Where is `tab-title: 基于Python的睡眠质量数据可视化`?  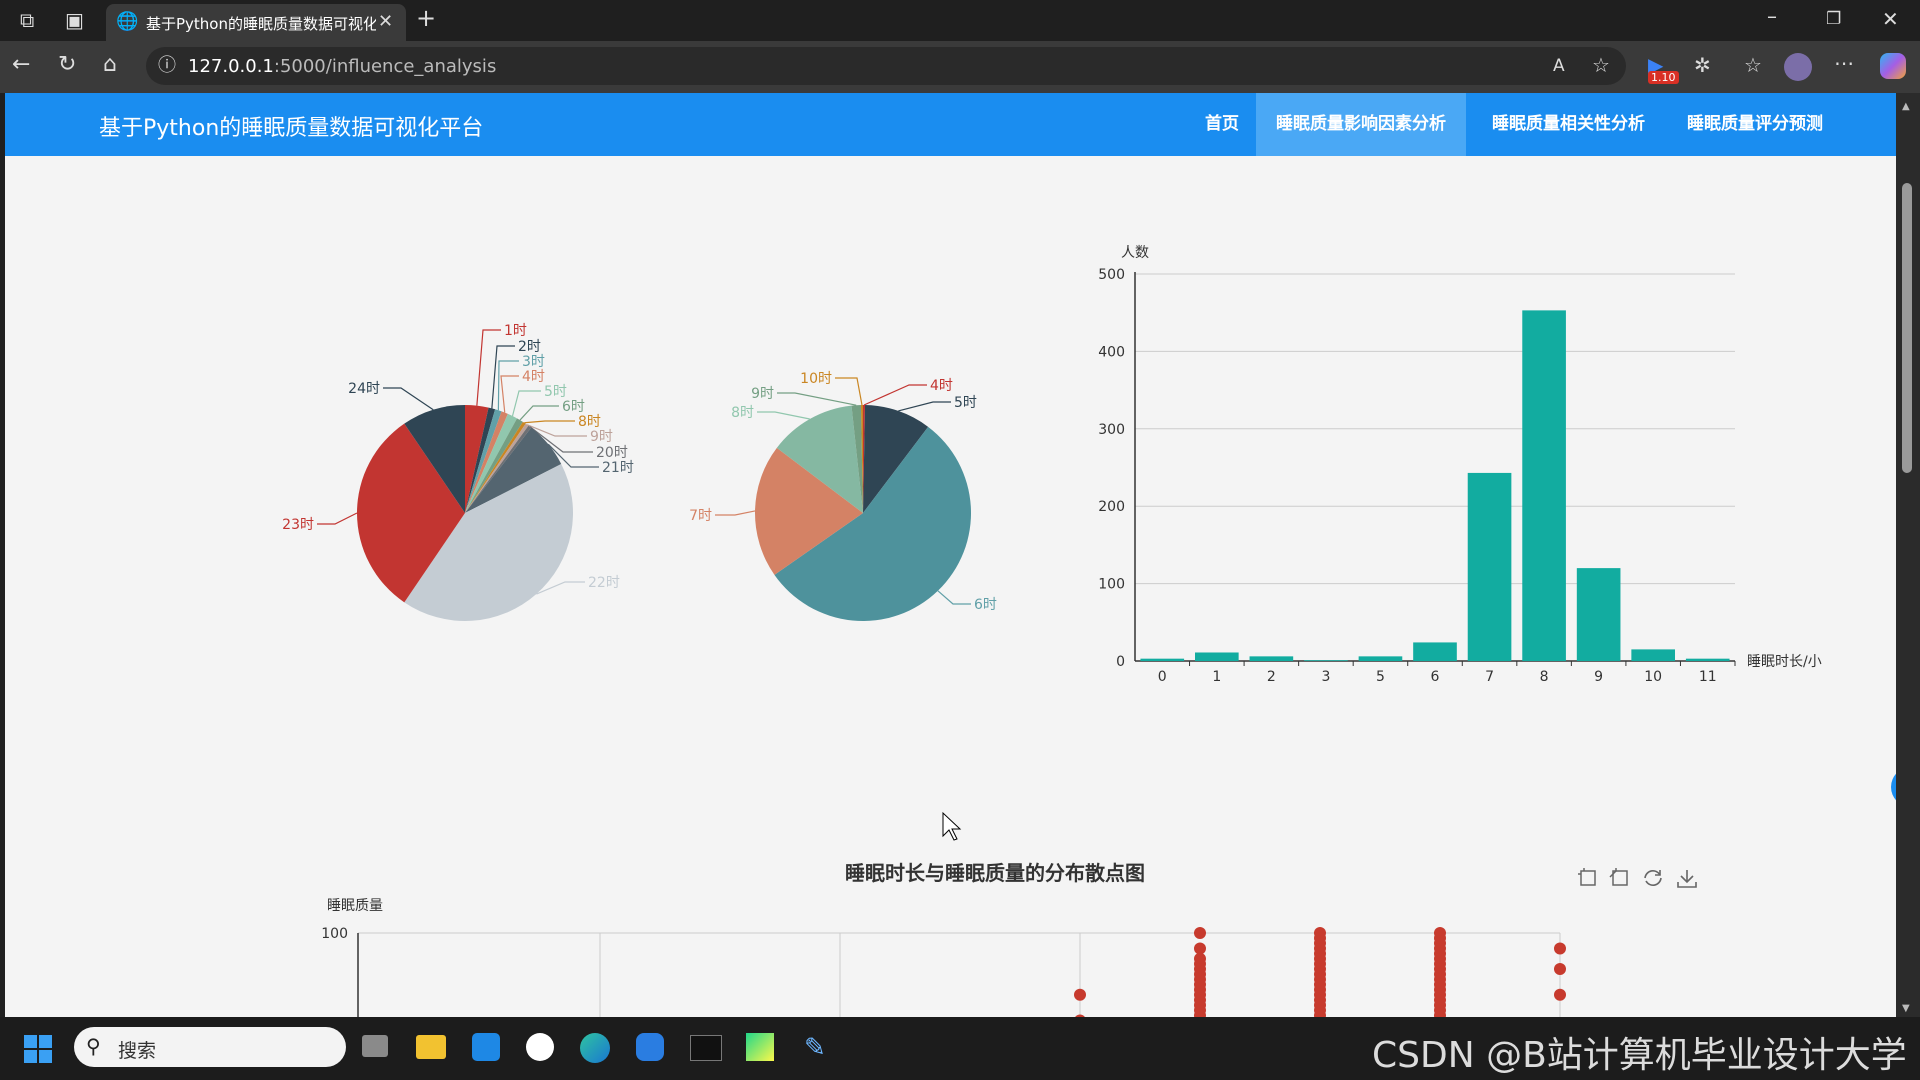
tab-title: 基于Python的睡眠质量数据可视化 is located at coordinates (261, 24).